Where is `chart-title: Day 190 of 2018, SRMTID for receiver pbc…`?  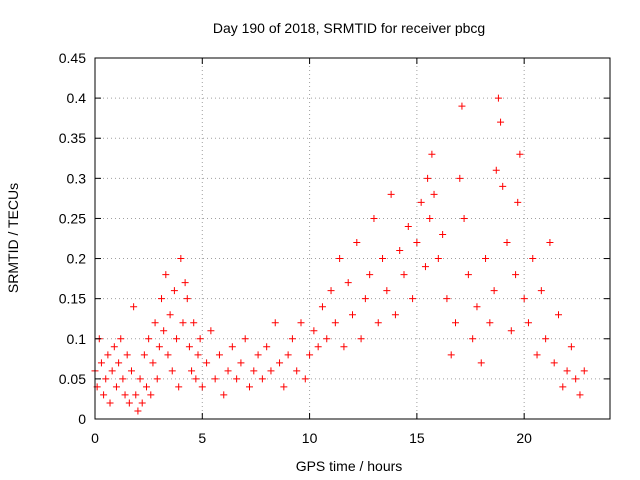 chart-title: Day 190 of 2018, SRMTID for receiver pbc… is located at coordinates (349, 28).